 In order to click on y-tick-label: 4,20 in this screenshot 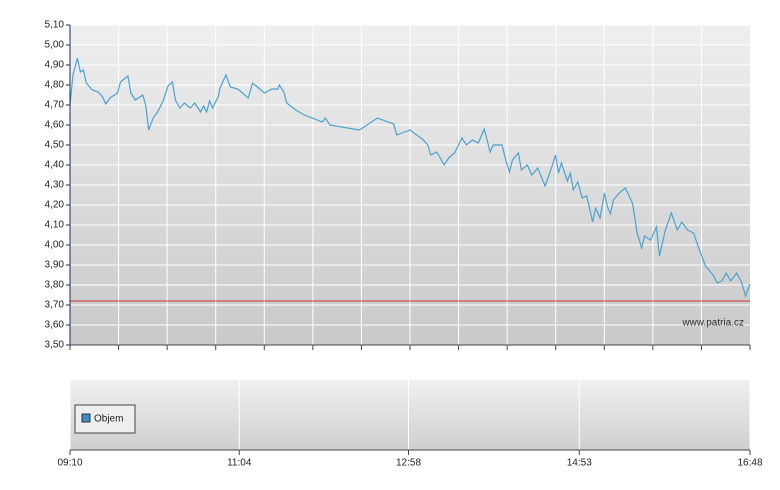, I will do `click(55, 205)`.